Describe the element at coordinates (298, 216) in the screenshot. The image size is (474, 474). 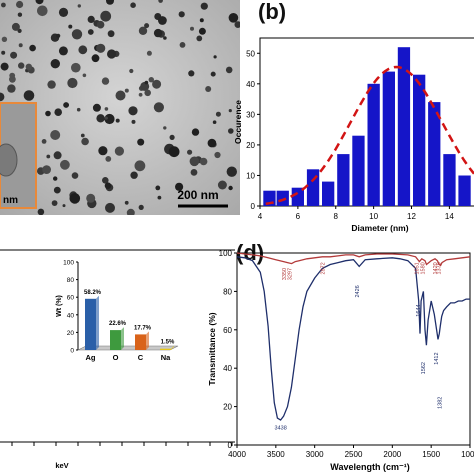
I see `x-tick-label: 6` at that location.